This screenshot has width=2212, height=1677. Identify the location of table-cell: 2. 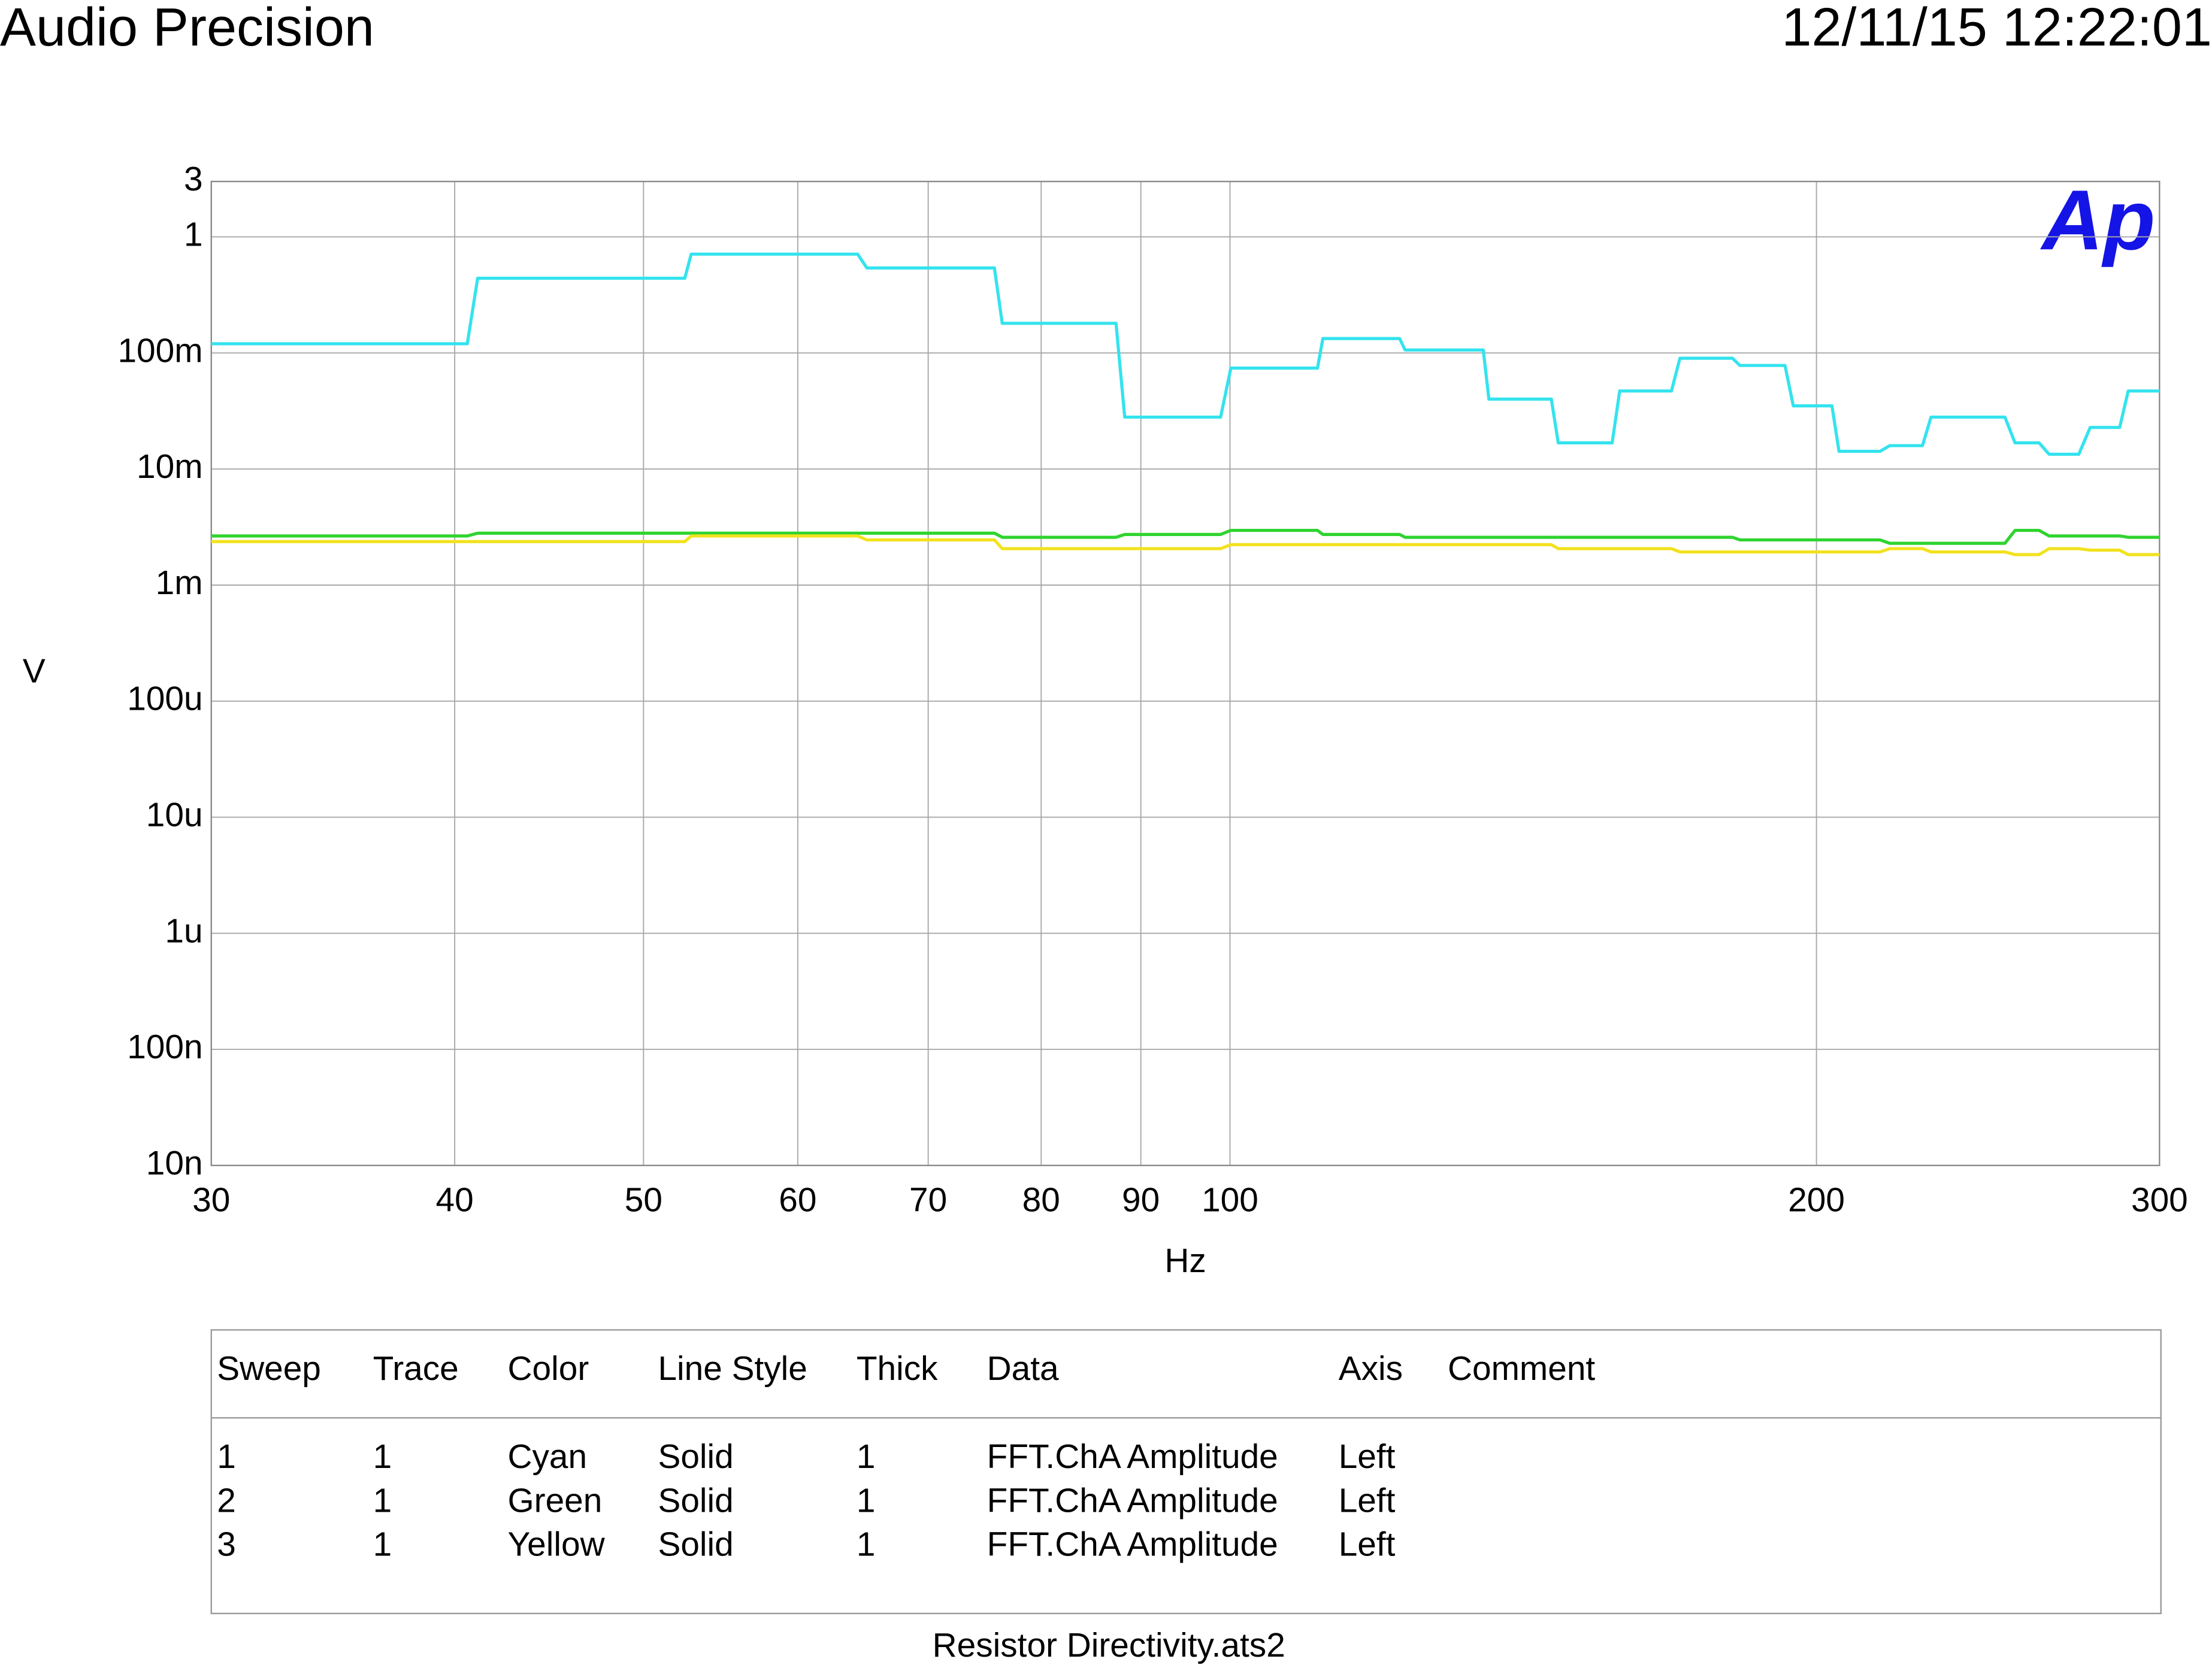
(226, 1500).